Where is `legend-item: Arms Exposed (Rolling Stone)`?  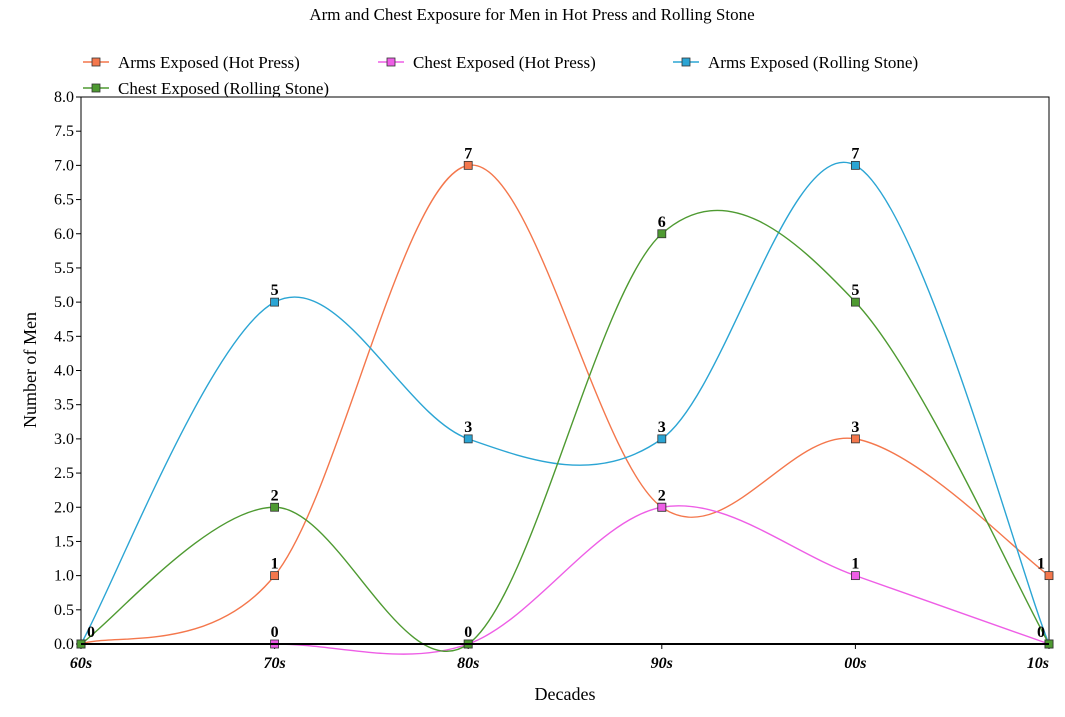 legend-item: Arms Exposed (Rolling Stone) is located at coordinates (795, 62).